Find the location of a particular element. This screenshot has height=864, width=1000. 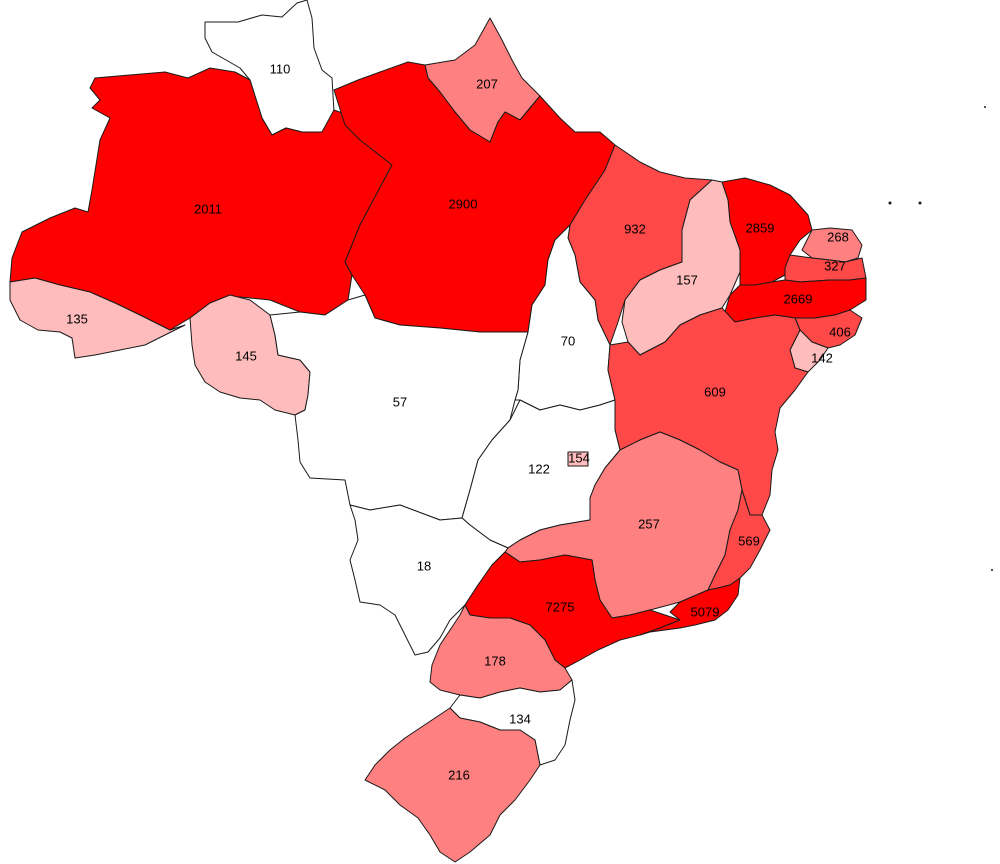

state-region-rj is located at coordinates (690, 606).